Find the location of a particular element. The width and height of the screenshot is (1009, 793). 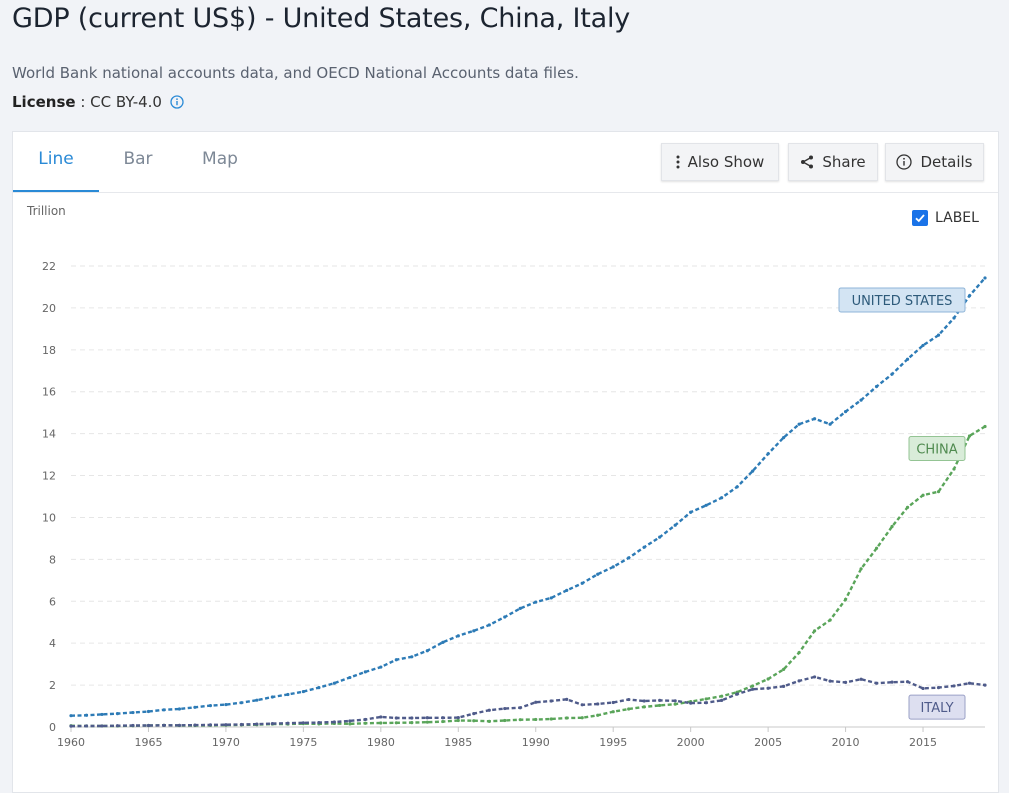

x-tick-label: 1965 is located at coordinates (148, 742).